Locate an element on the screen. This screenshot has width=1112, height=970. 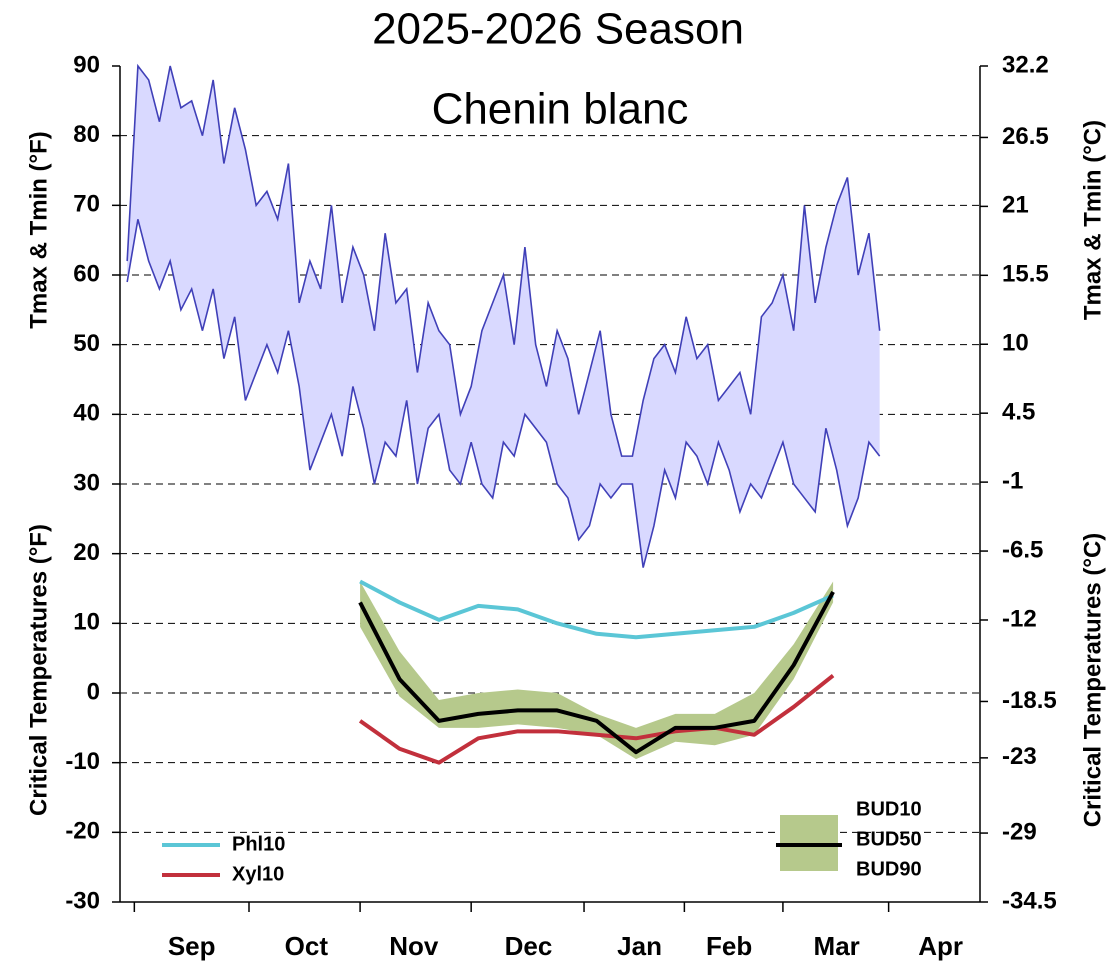
x-tick-label: Dec is located at coordinates (529, 946).